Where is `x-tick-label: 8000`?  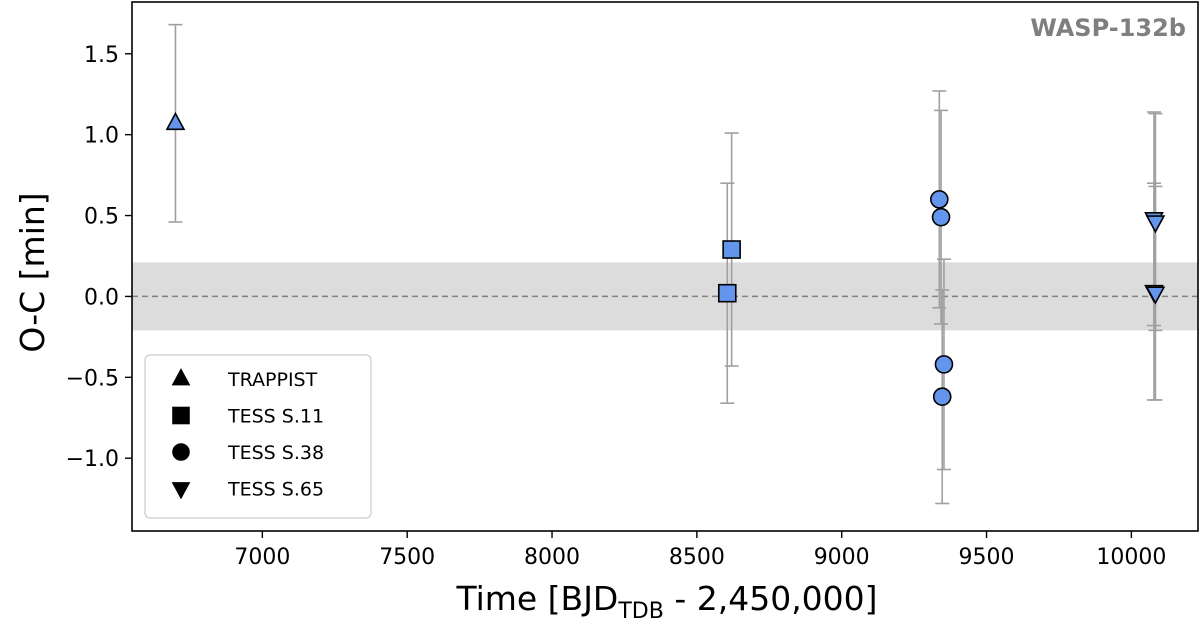
x-tick-label: 8000 is located at coordinates (552, 557).